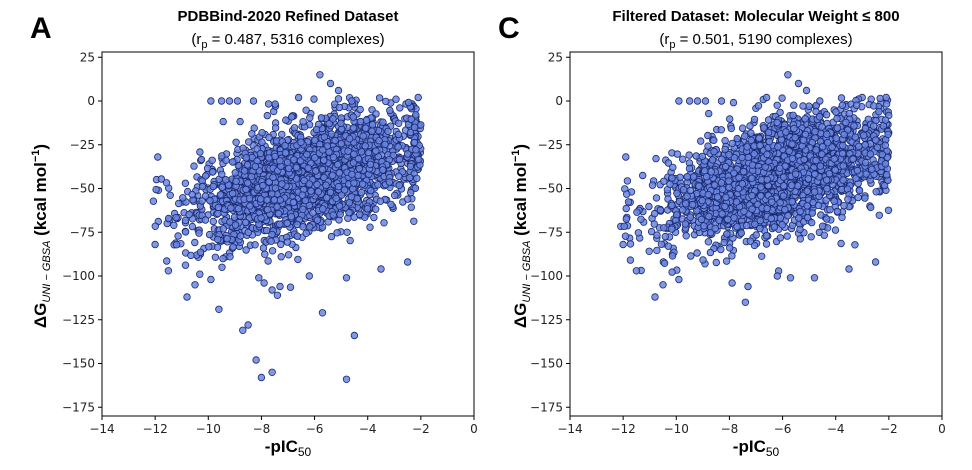 The image size is (972, 470). Describe the element at coordinates (91, 101) in the screenshot. I see `y-tick-label: 0` at that location.